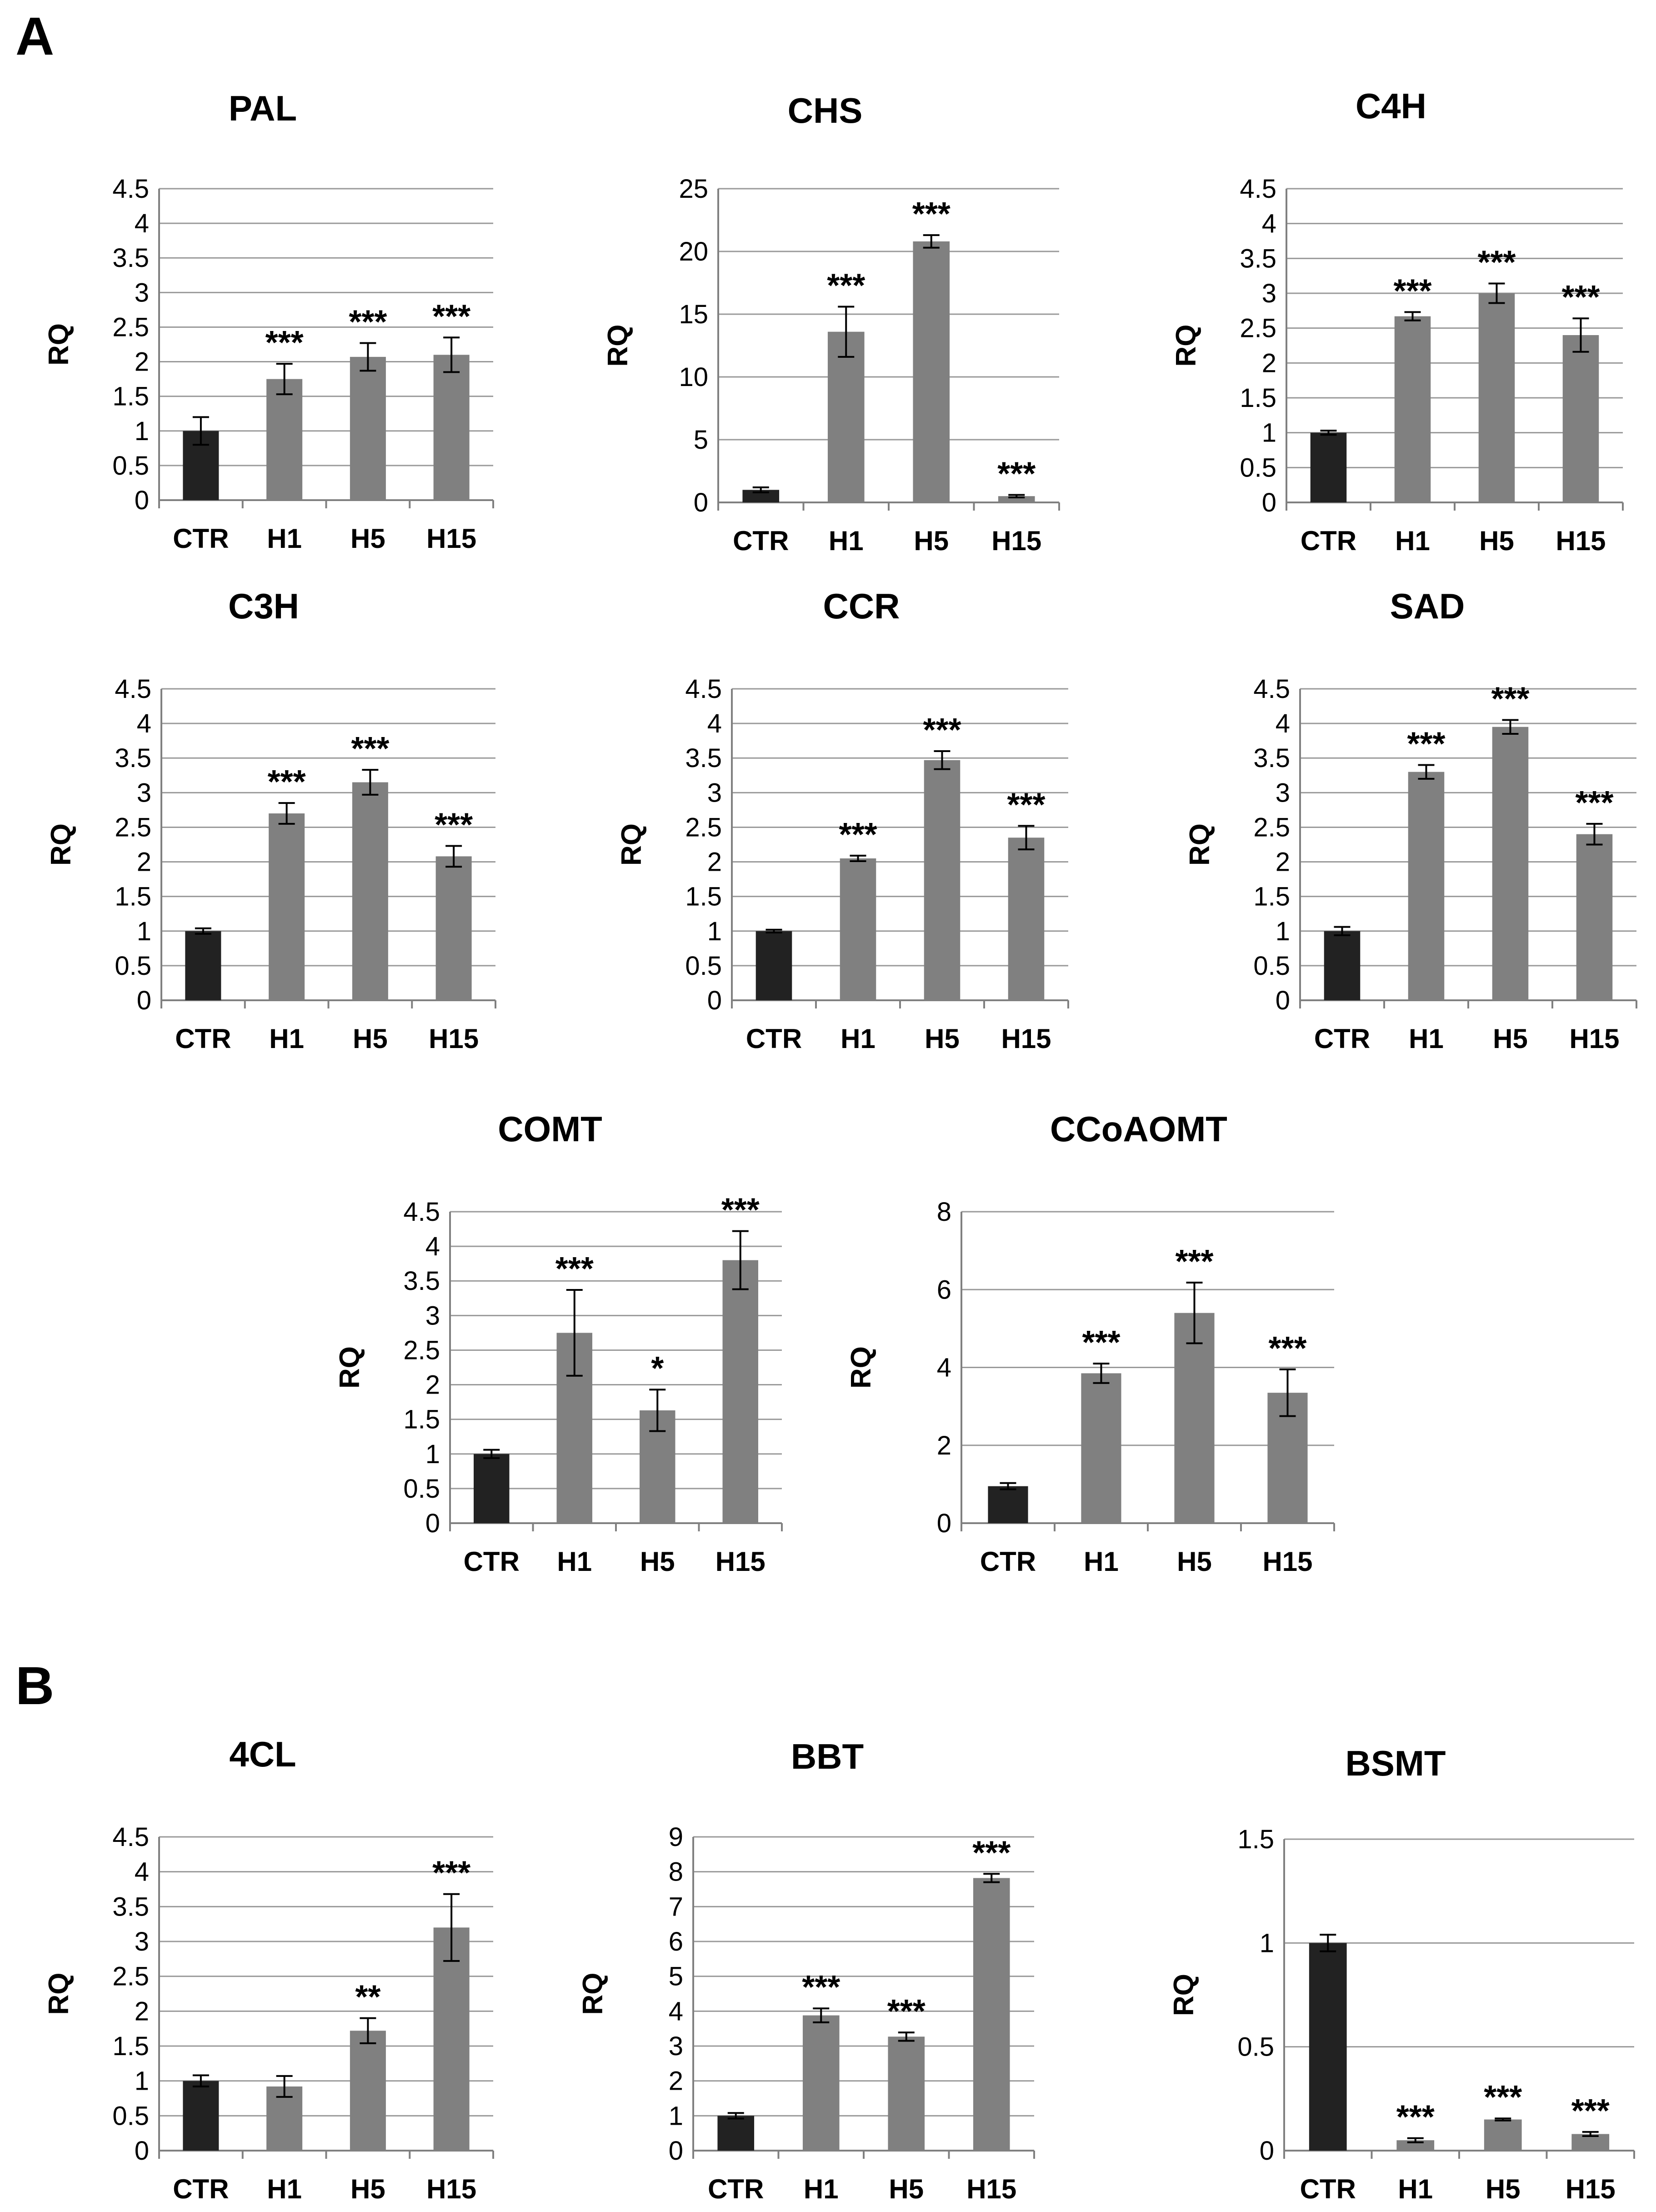  Describe the element at coordinates (1138, 1129) in the screenshot. I see `chart-title: CCoAOMT` at that location.